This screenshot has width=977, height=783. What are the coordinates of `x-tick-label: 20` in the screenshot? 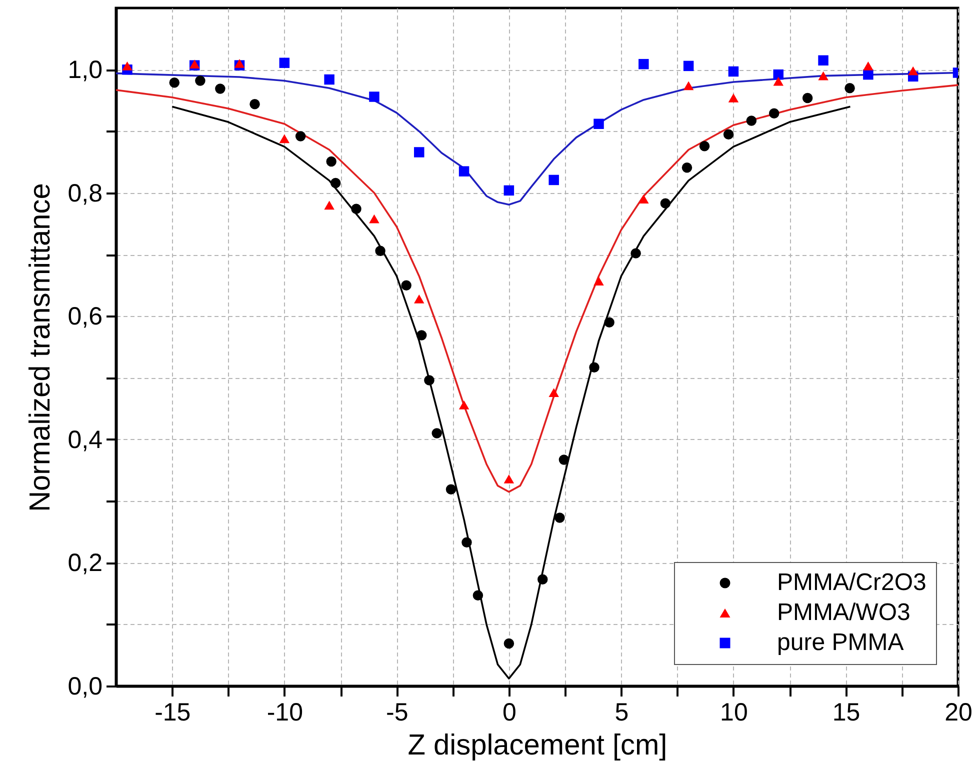 It's located at (958, 712).